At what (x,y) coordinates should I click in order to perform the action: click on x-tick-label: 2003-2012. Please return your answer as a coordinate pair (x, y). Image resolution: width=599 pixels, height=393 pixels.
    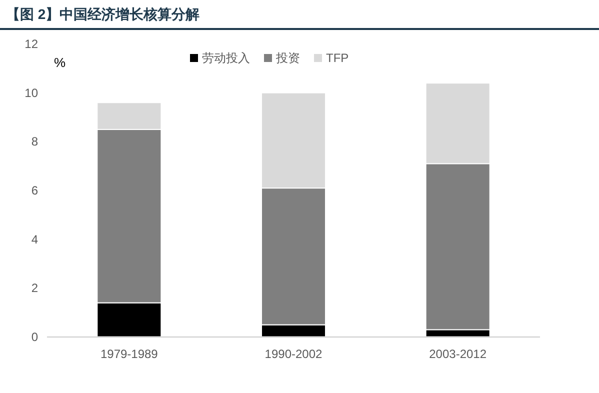
    Looking at the image, I should click on (458, 354).